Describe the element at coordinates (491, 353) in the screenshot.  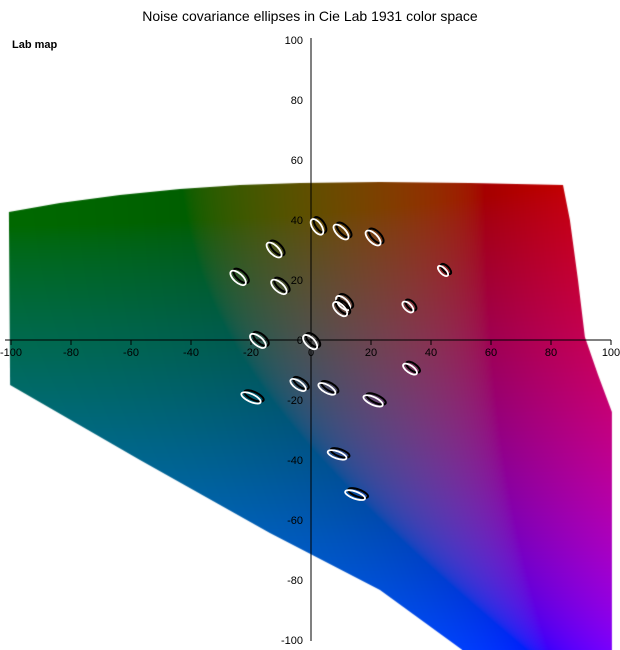
I see `x-tick-label: 60` at that location.